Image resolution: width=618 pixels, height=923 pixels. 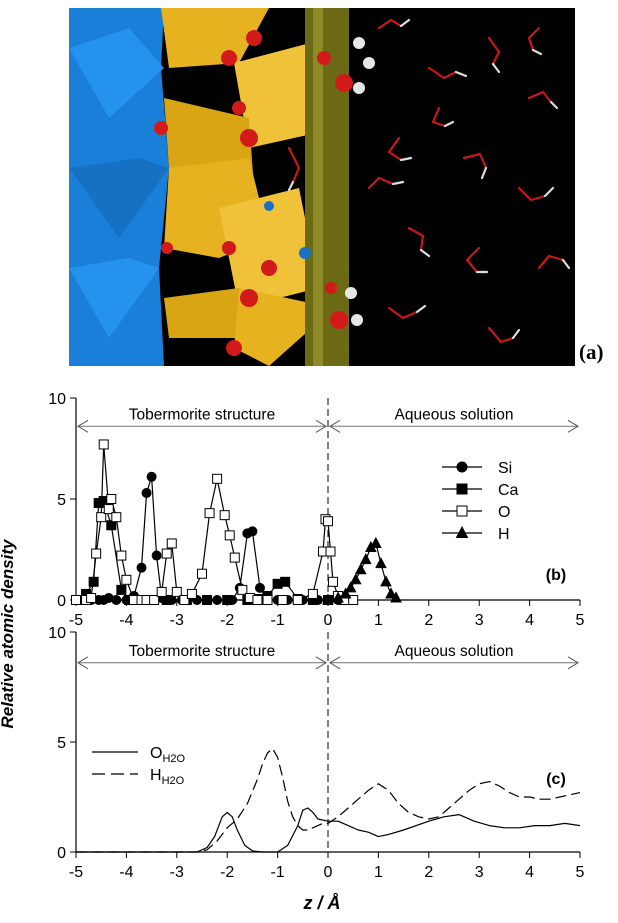 What do you see at coordinates (454, 651) in the screenshot?
I see `region-label: Aqueous solution` at bounding box center [454, 651].